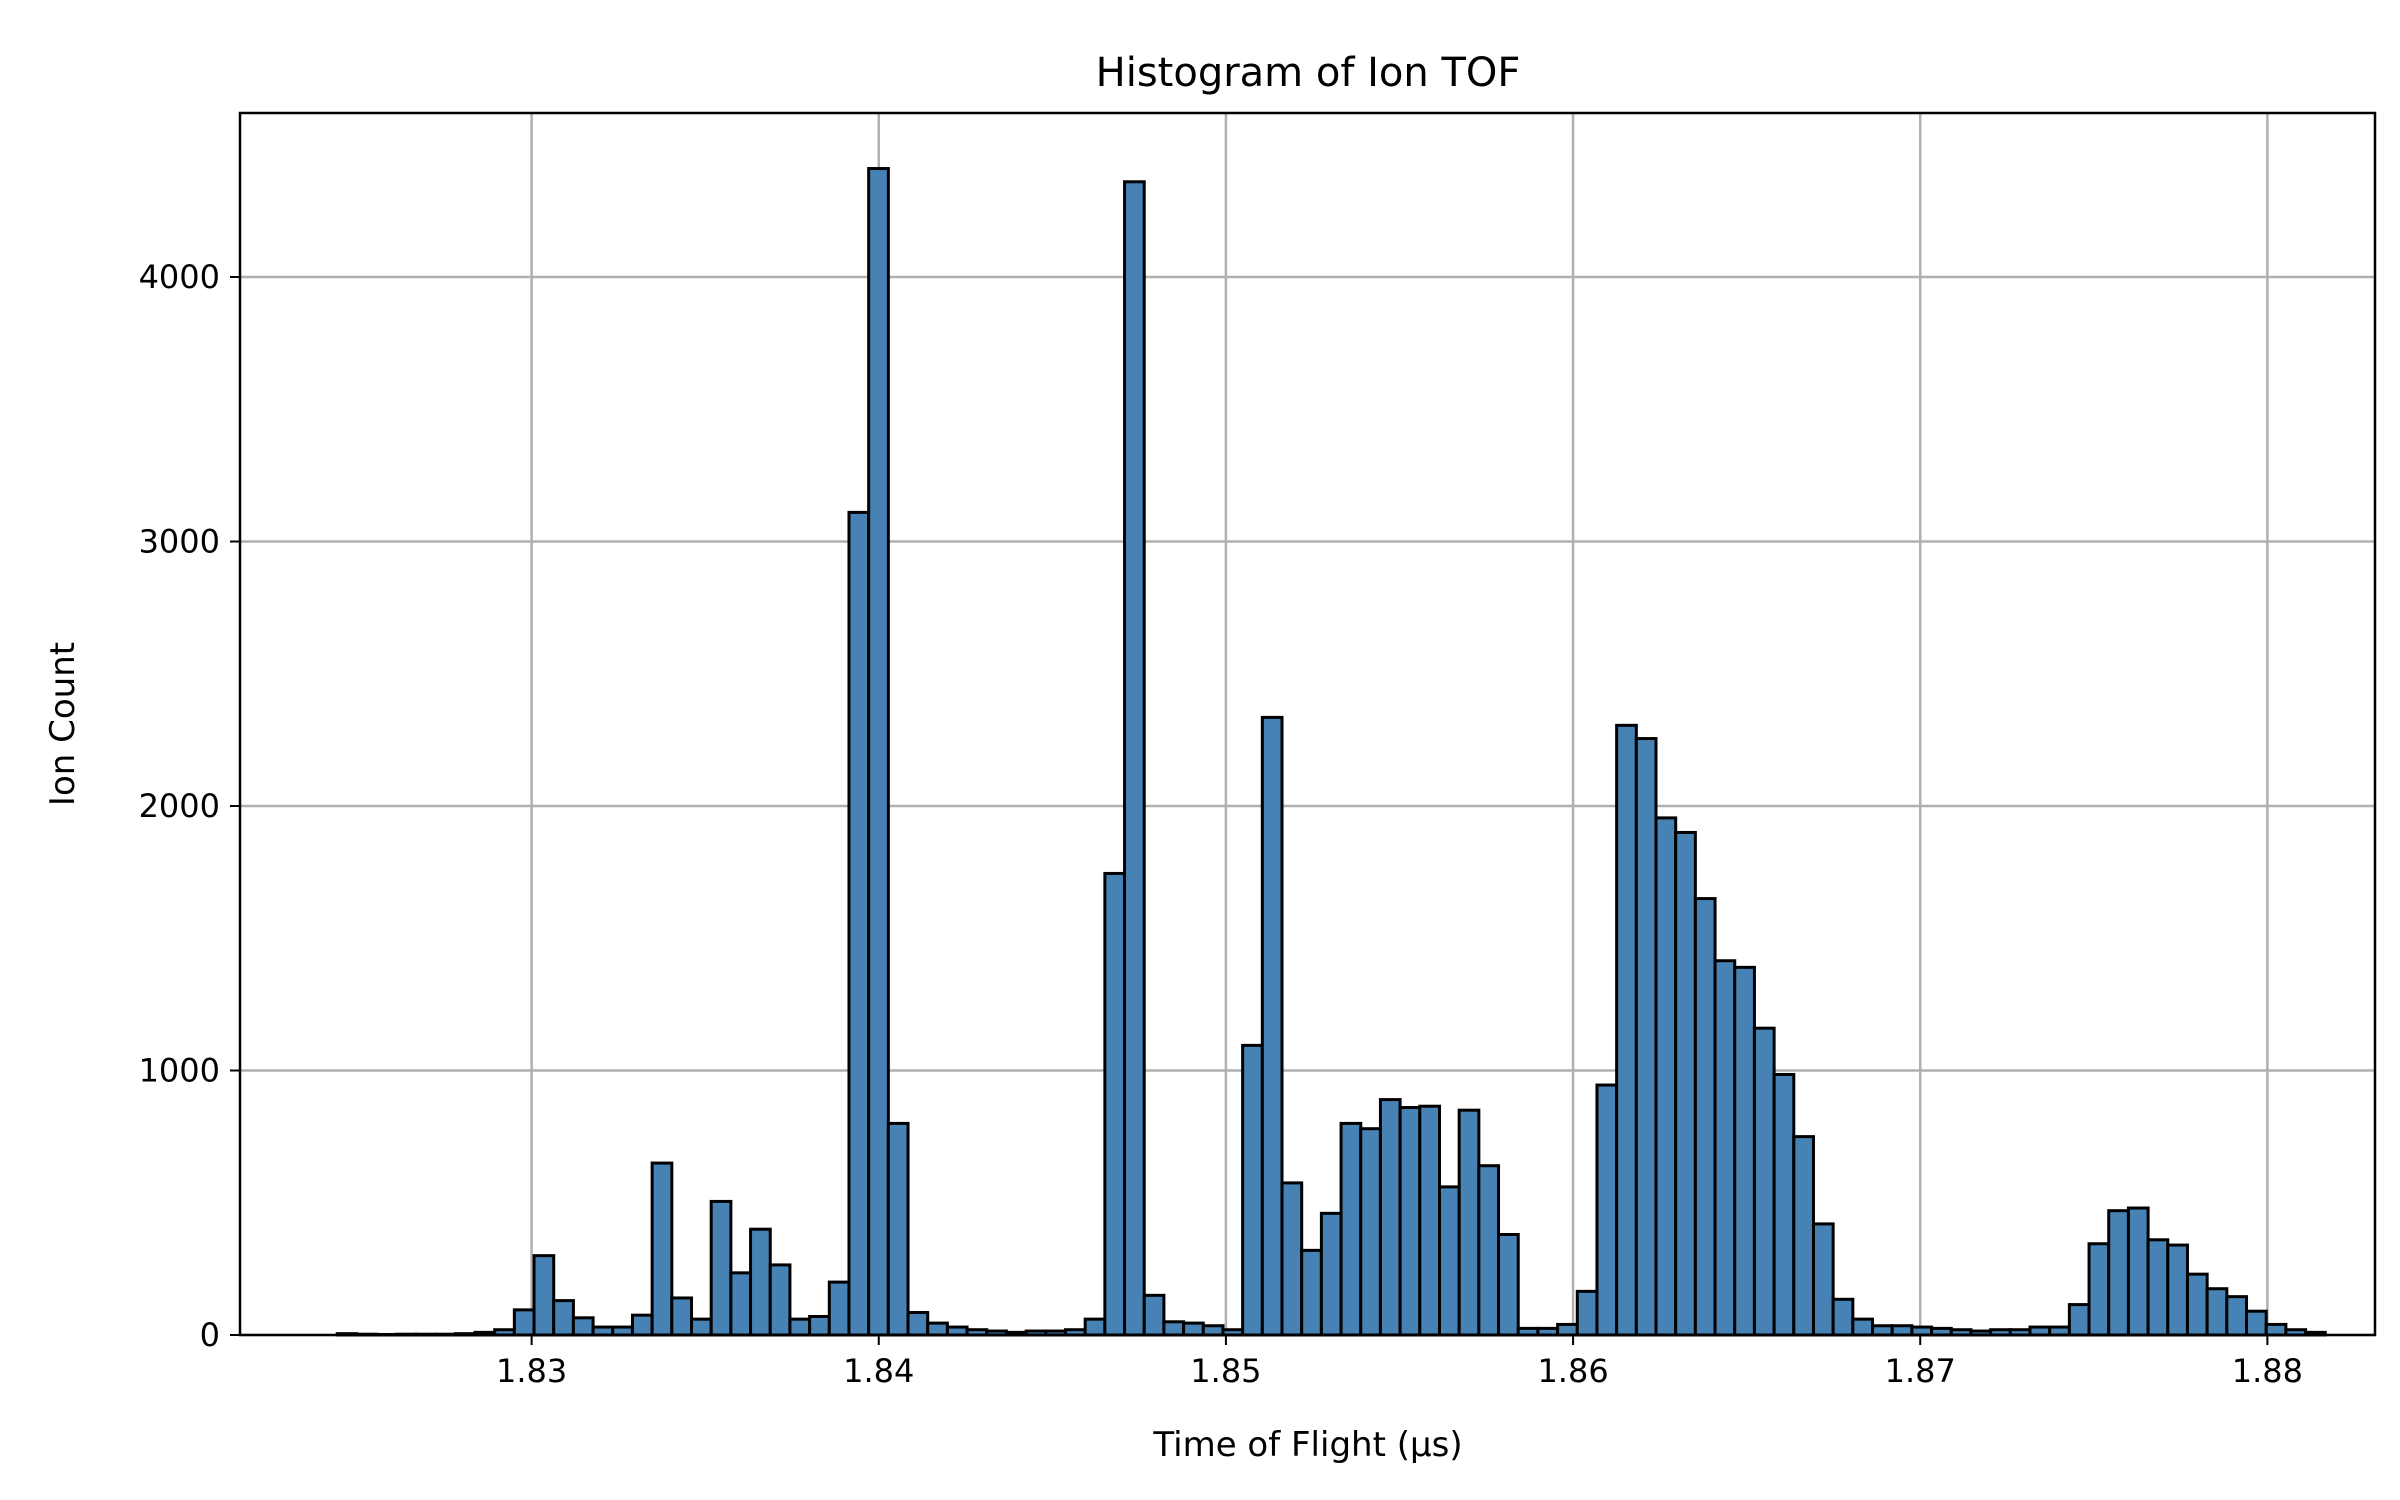 The width and height of the screenshot is (2400, 1500). Describe the element at coordinates (1920, 1371) in the screenshot. I see `x-tick-label: 1.87` at that location.